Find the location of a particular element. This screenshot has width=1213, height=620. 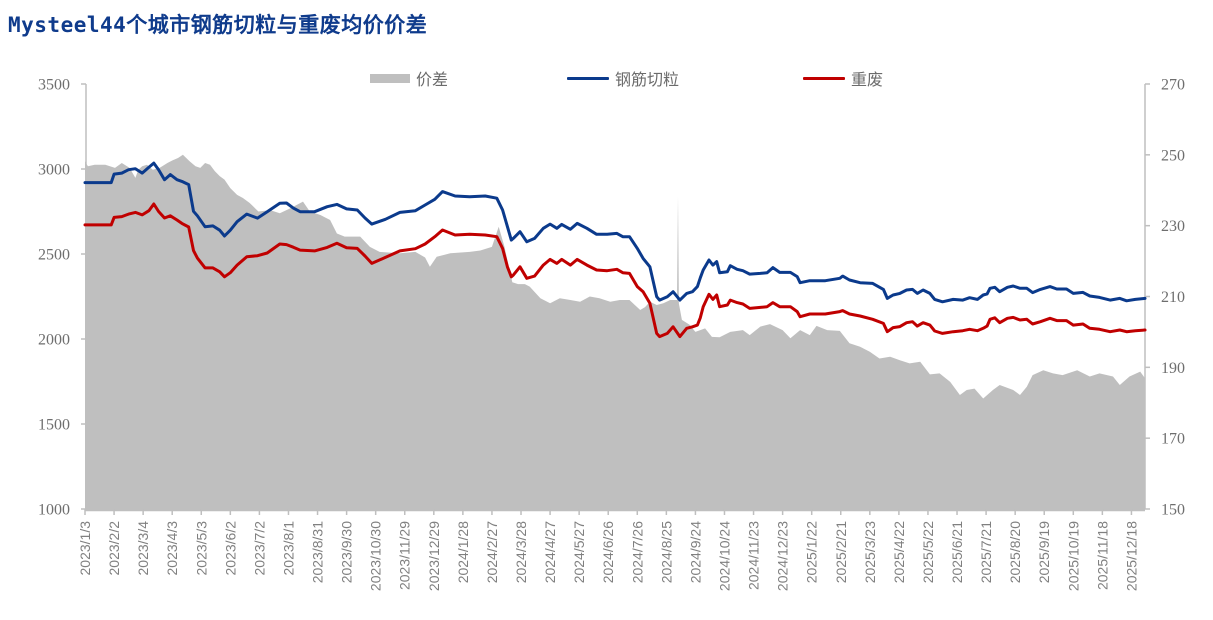

x-tick-label: 2023/7/2 is located at coordinates (259, 548).